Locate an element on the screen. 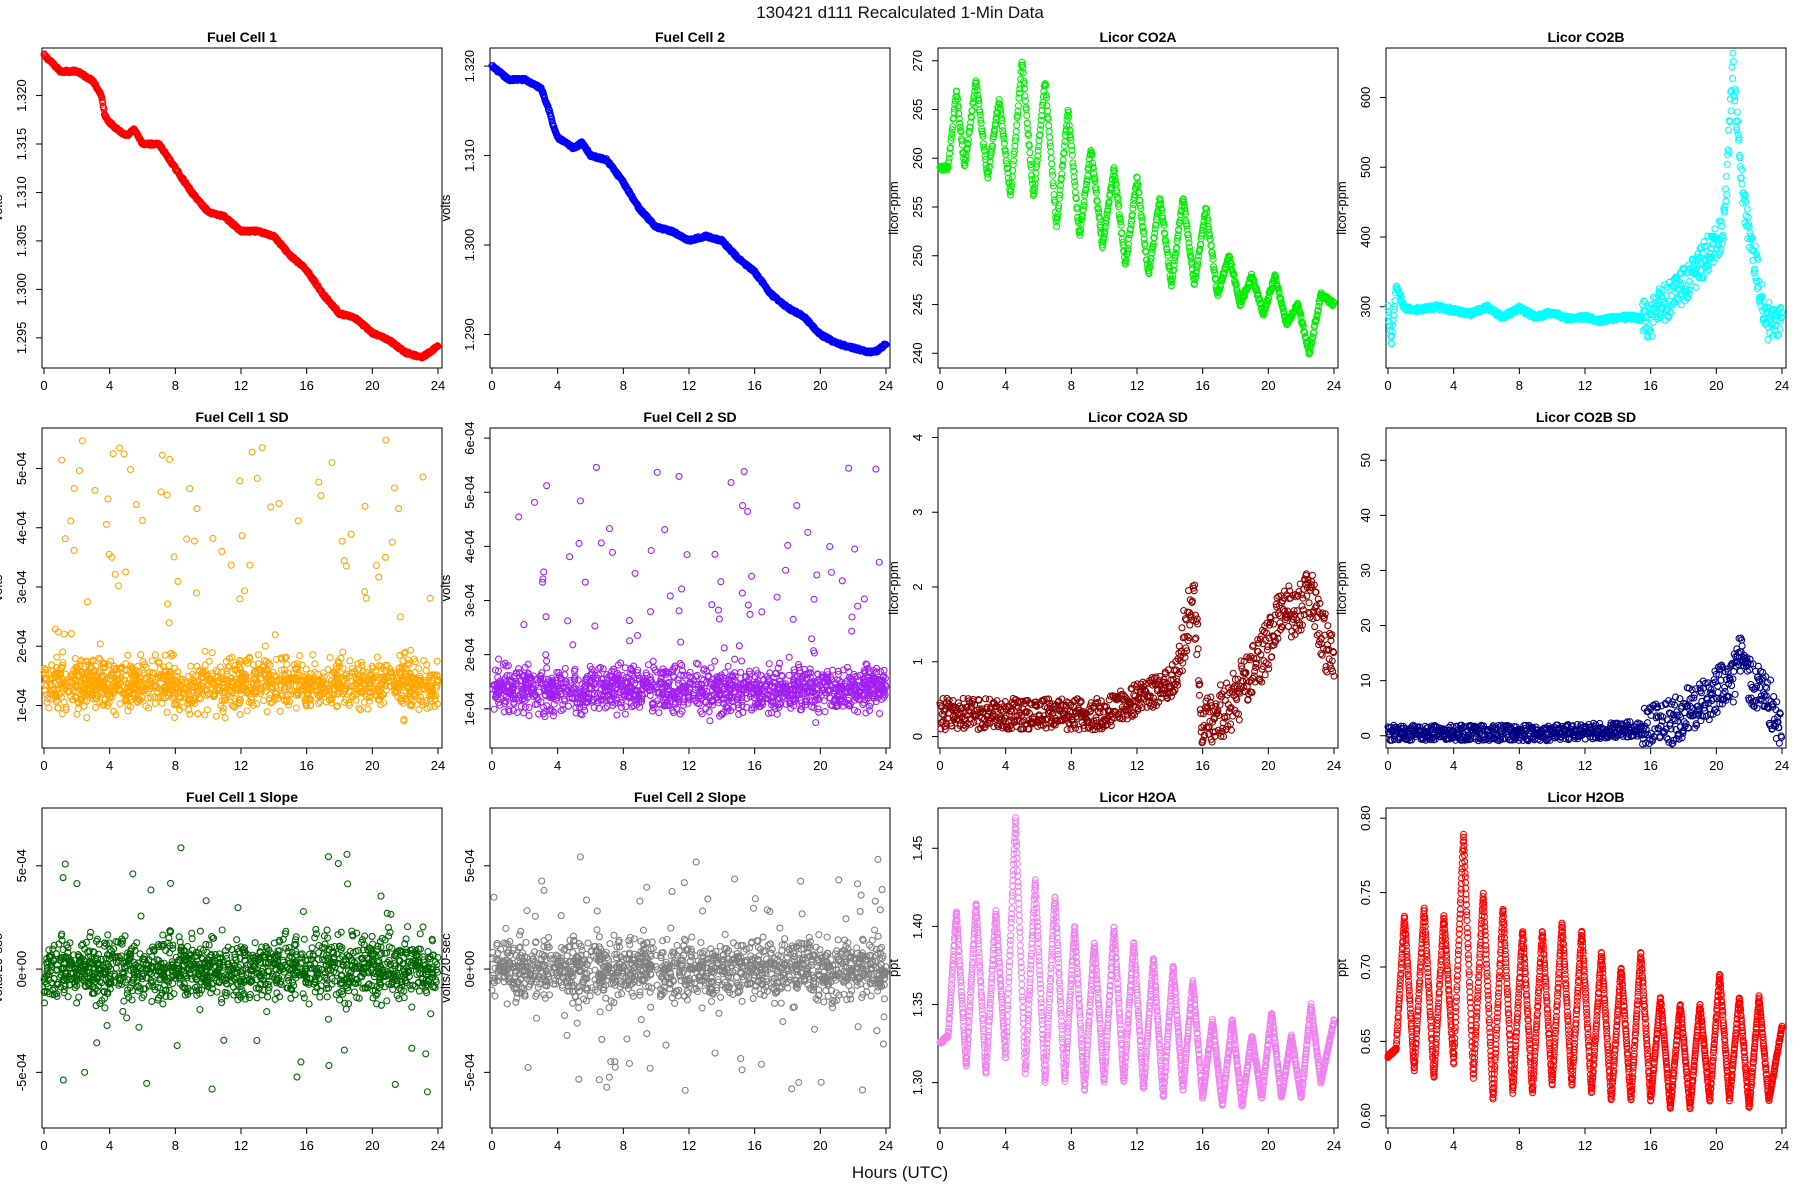  y-tick-label: 600 is located at coordinates (1365, 98).